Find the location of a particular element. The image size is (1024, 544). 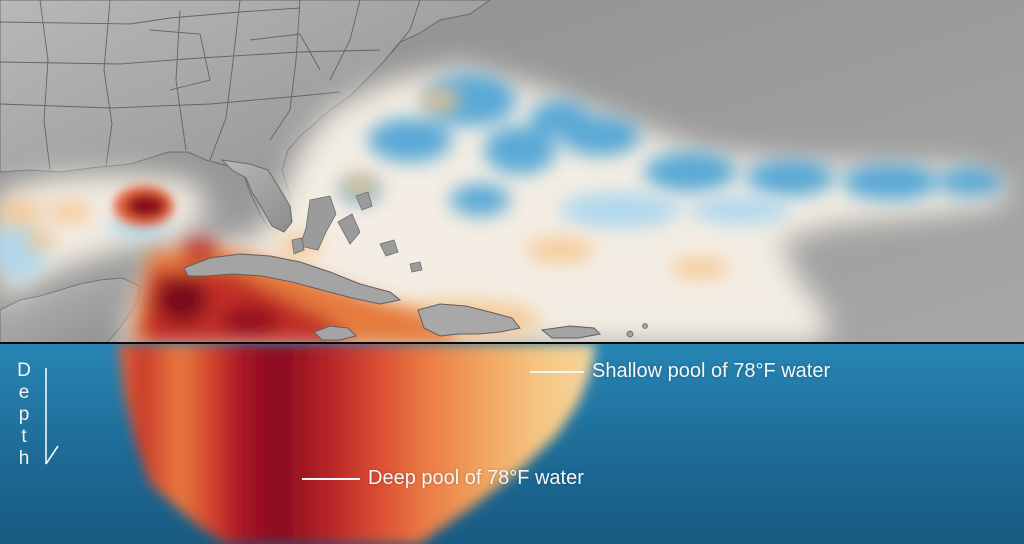

hispaniola-land is located at coordinates (469, 320).